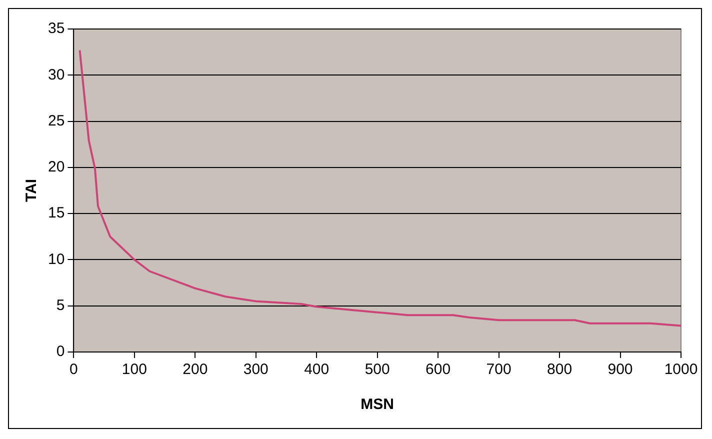  What do you see at coordinates (559, 369) in the screenshot?
I see `x-tick-label: 800` at bounding box center [559, 369].